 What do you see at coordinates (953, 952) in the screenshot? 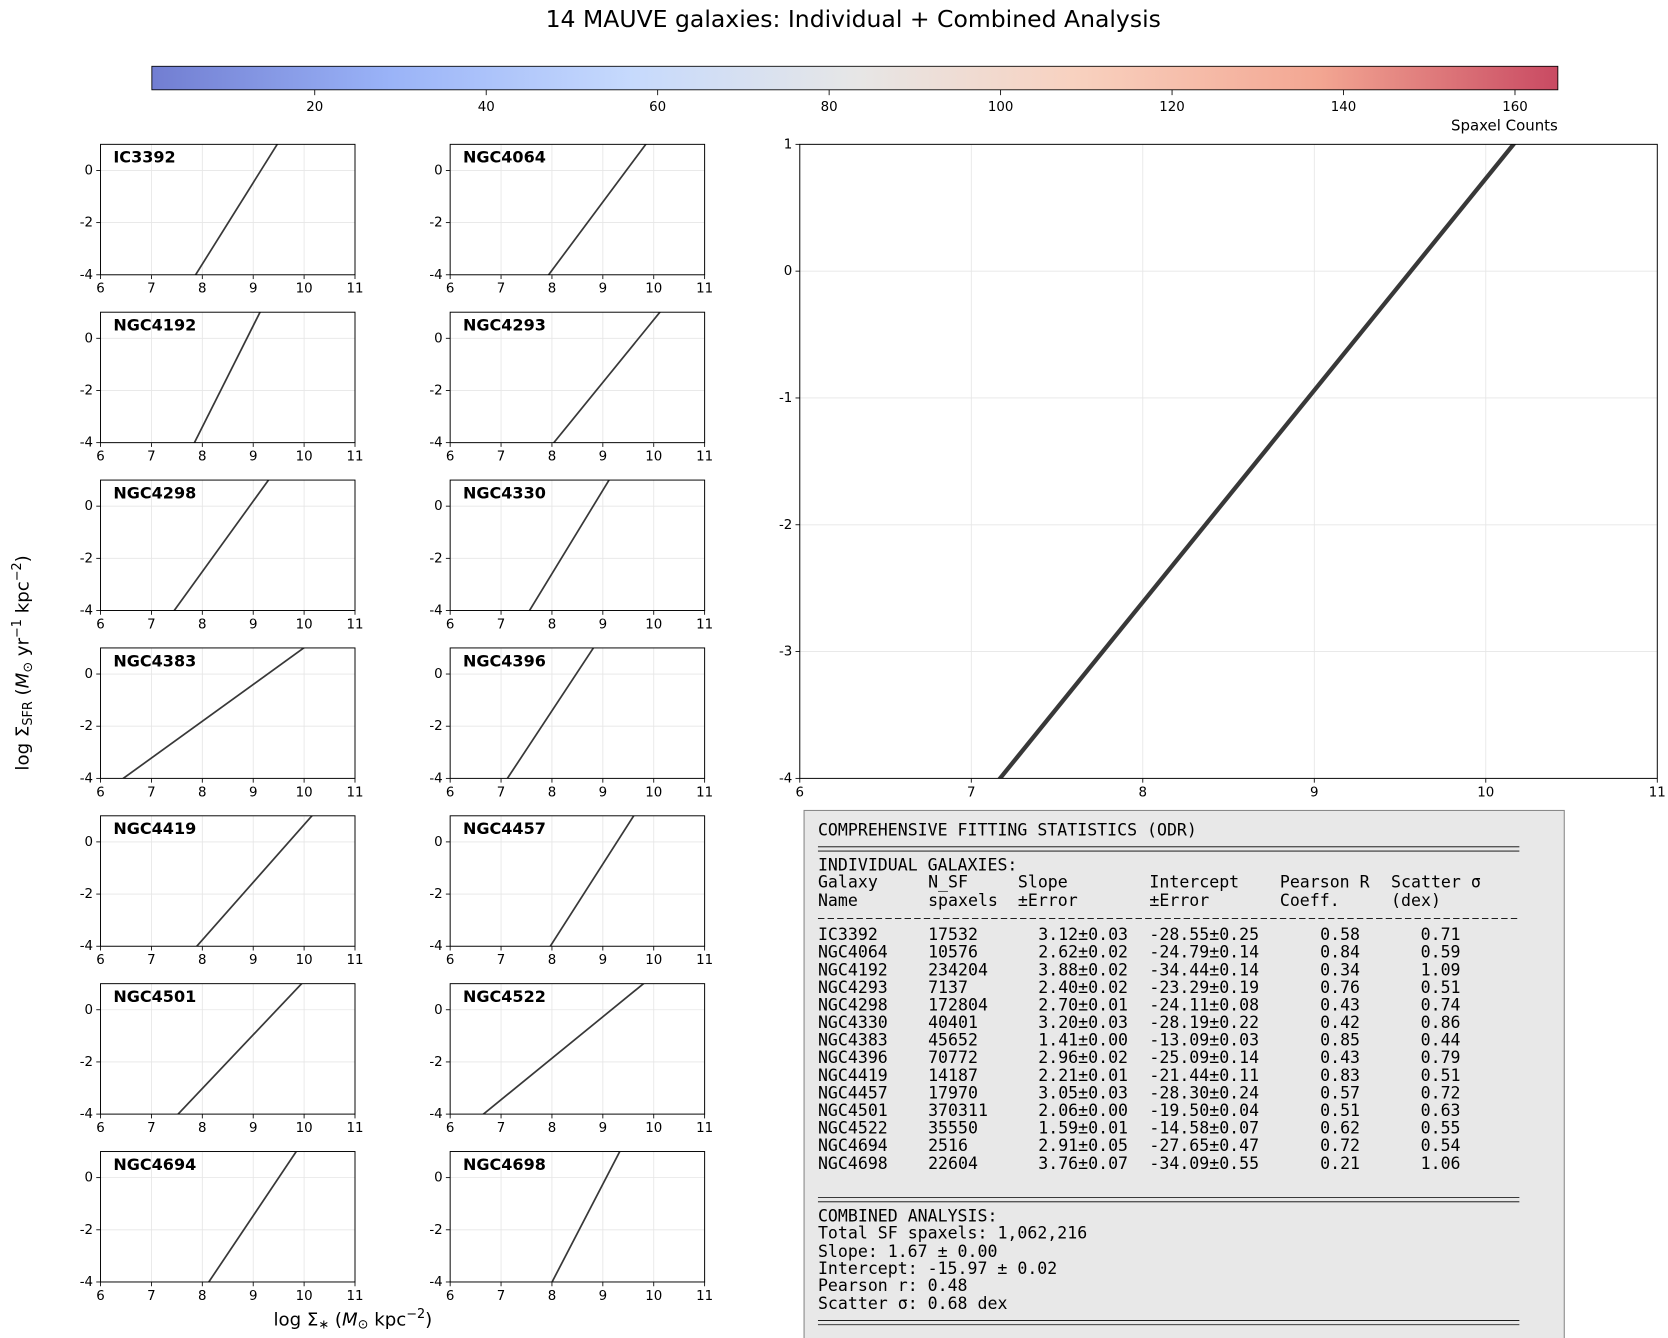
I see `stats-text: 10576` at bounding box center [953, 952].